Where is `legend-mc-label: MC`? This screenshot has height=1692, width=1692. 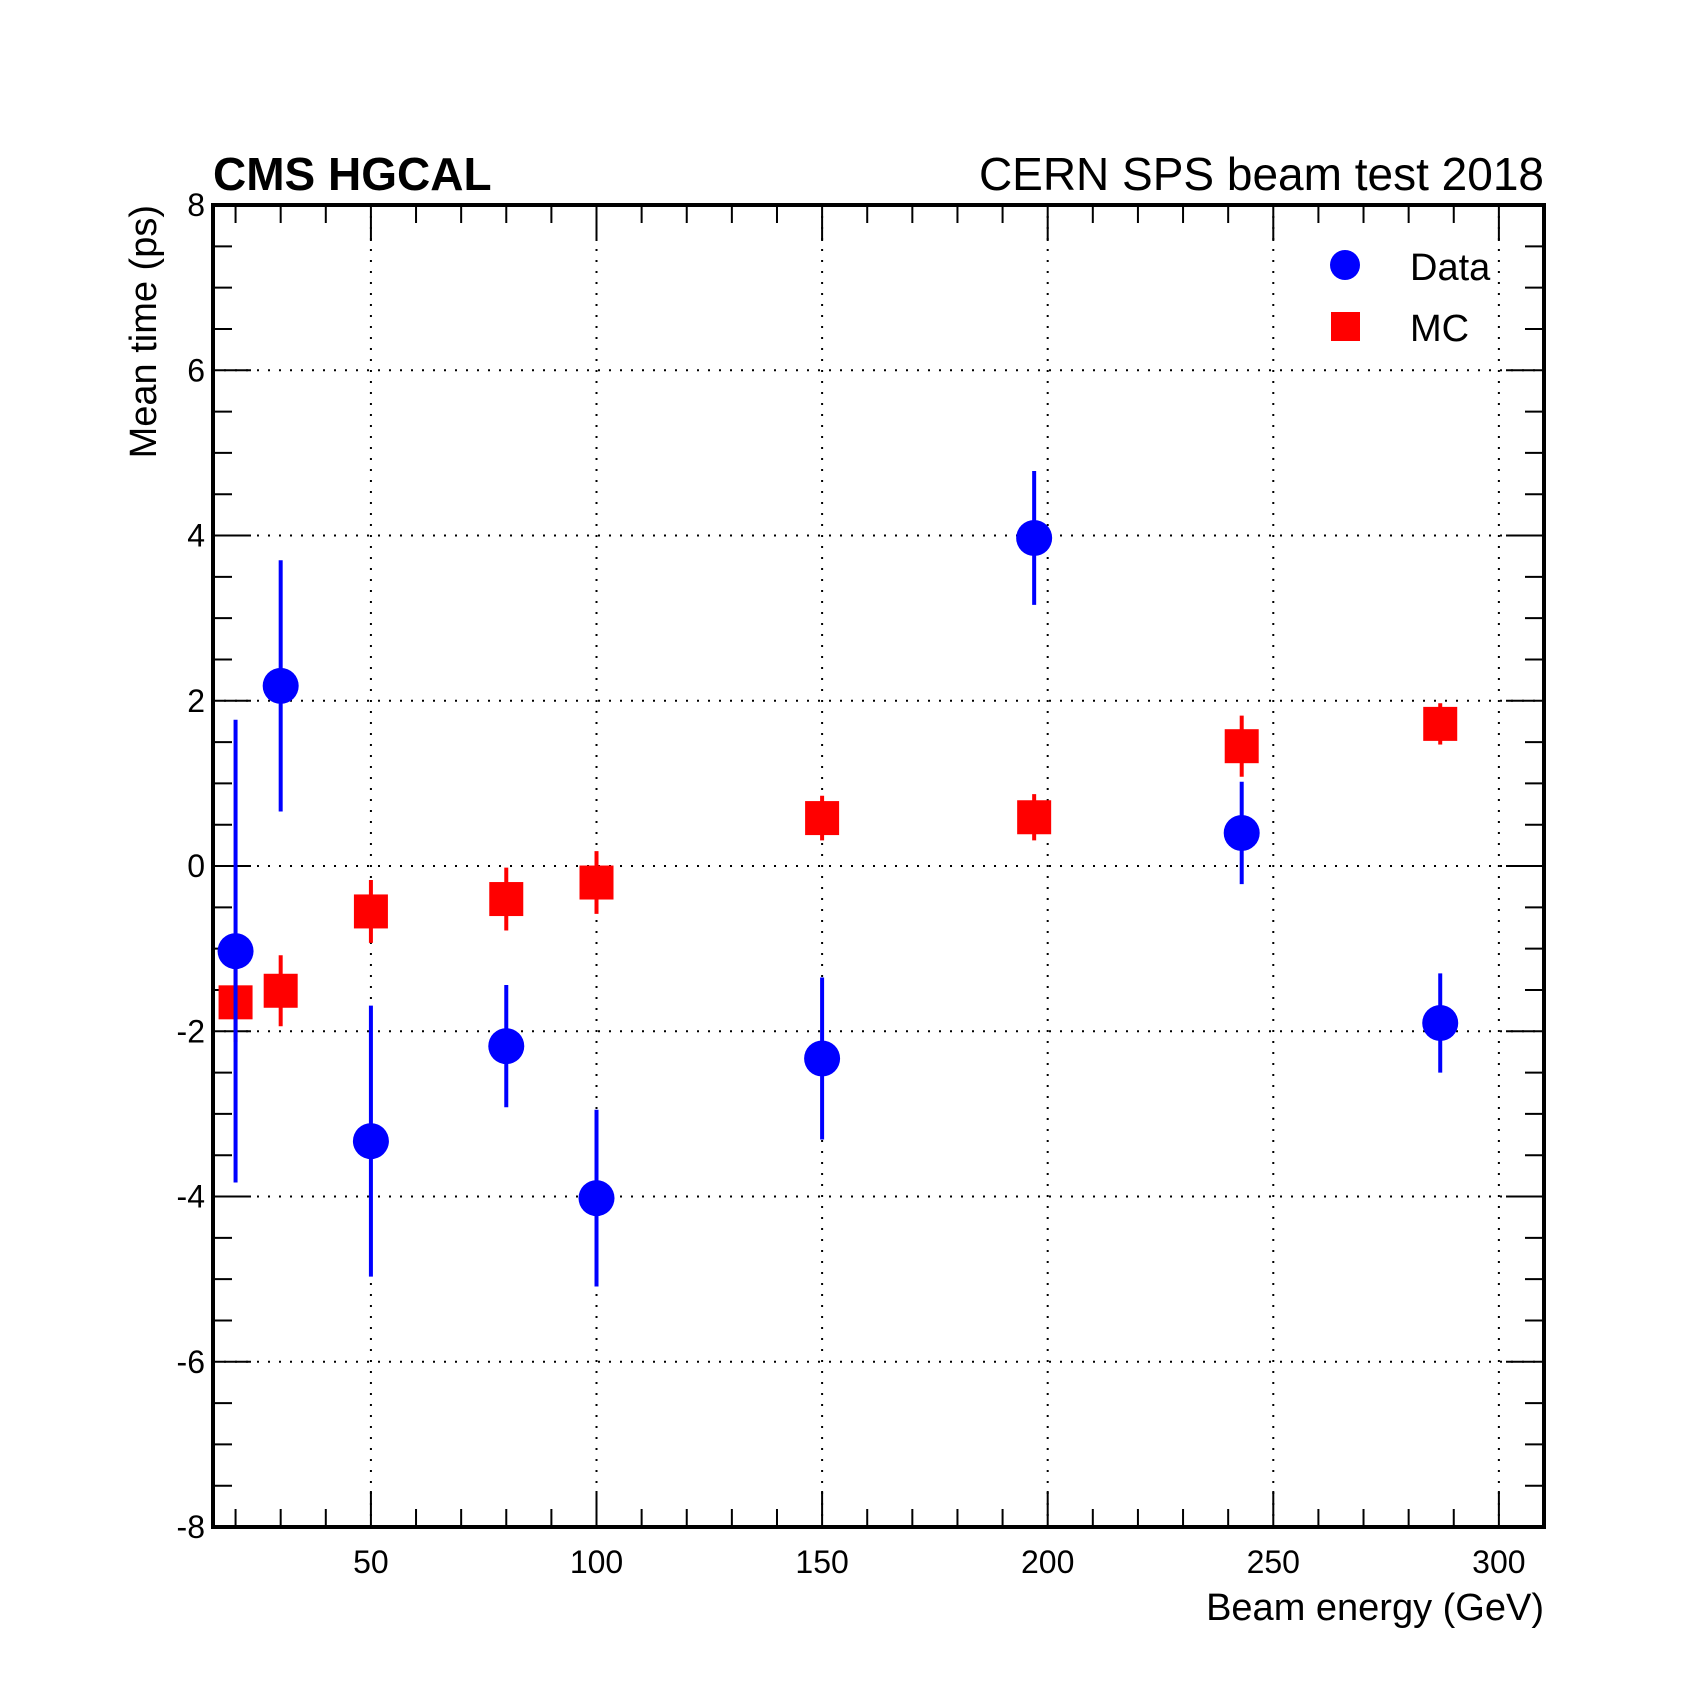
legend-mc-label: MC is located at coordinates (1439, 329).